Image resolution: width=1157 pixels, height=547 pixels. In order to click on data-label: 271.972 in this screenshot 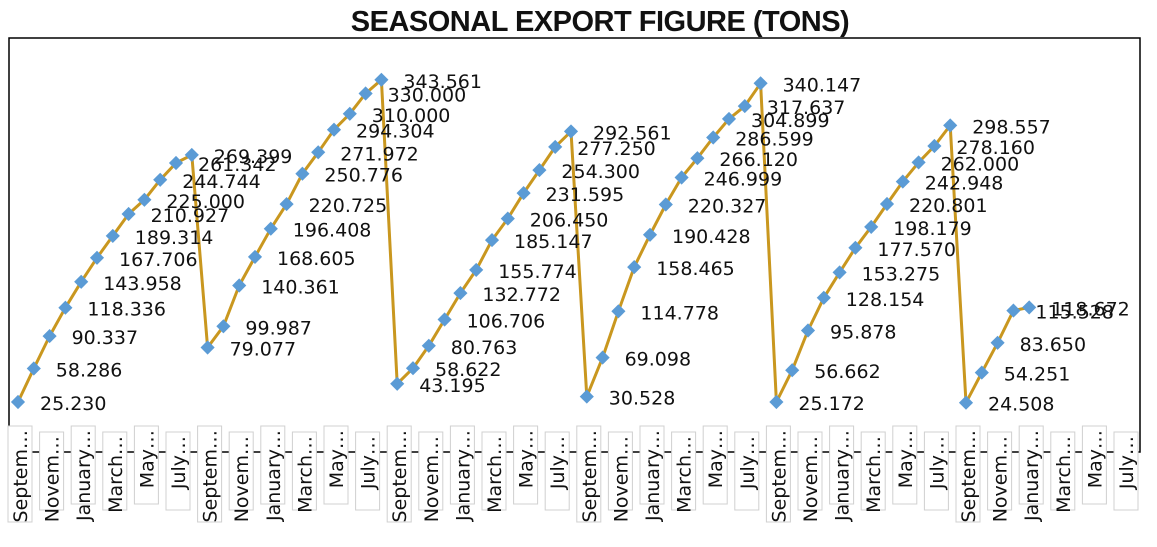, I will do `click(379, 154)`.